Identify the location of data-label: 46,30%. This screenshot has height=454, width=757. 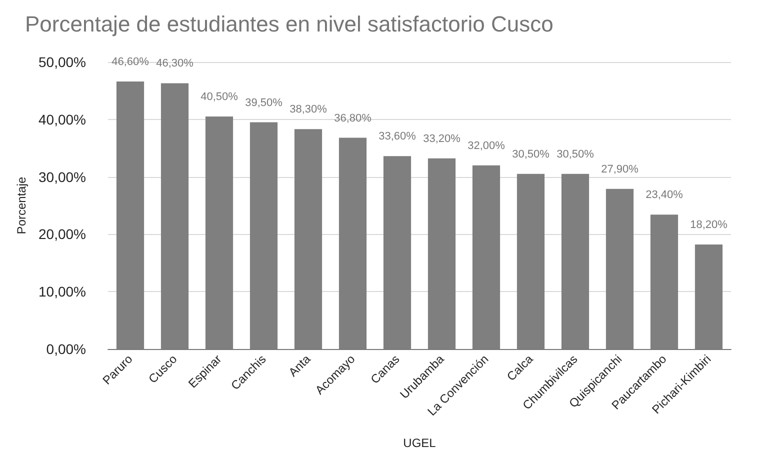
(175, 64).